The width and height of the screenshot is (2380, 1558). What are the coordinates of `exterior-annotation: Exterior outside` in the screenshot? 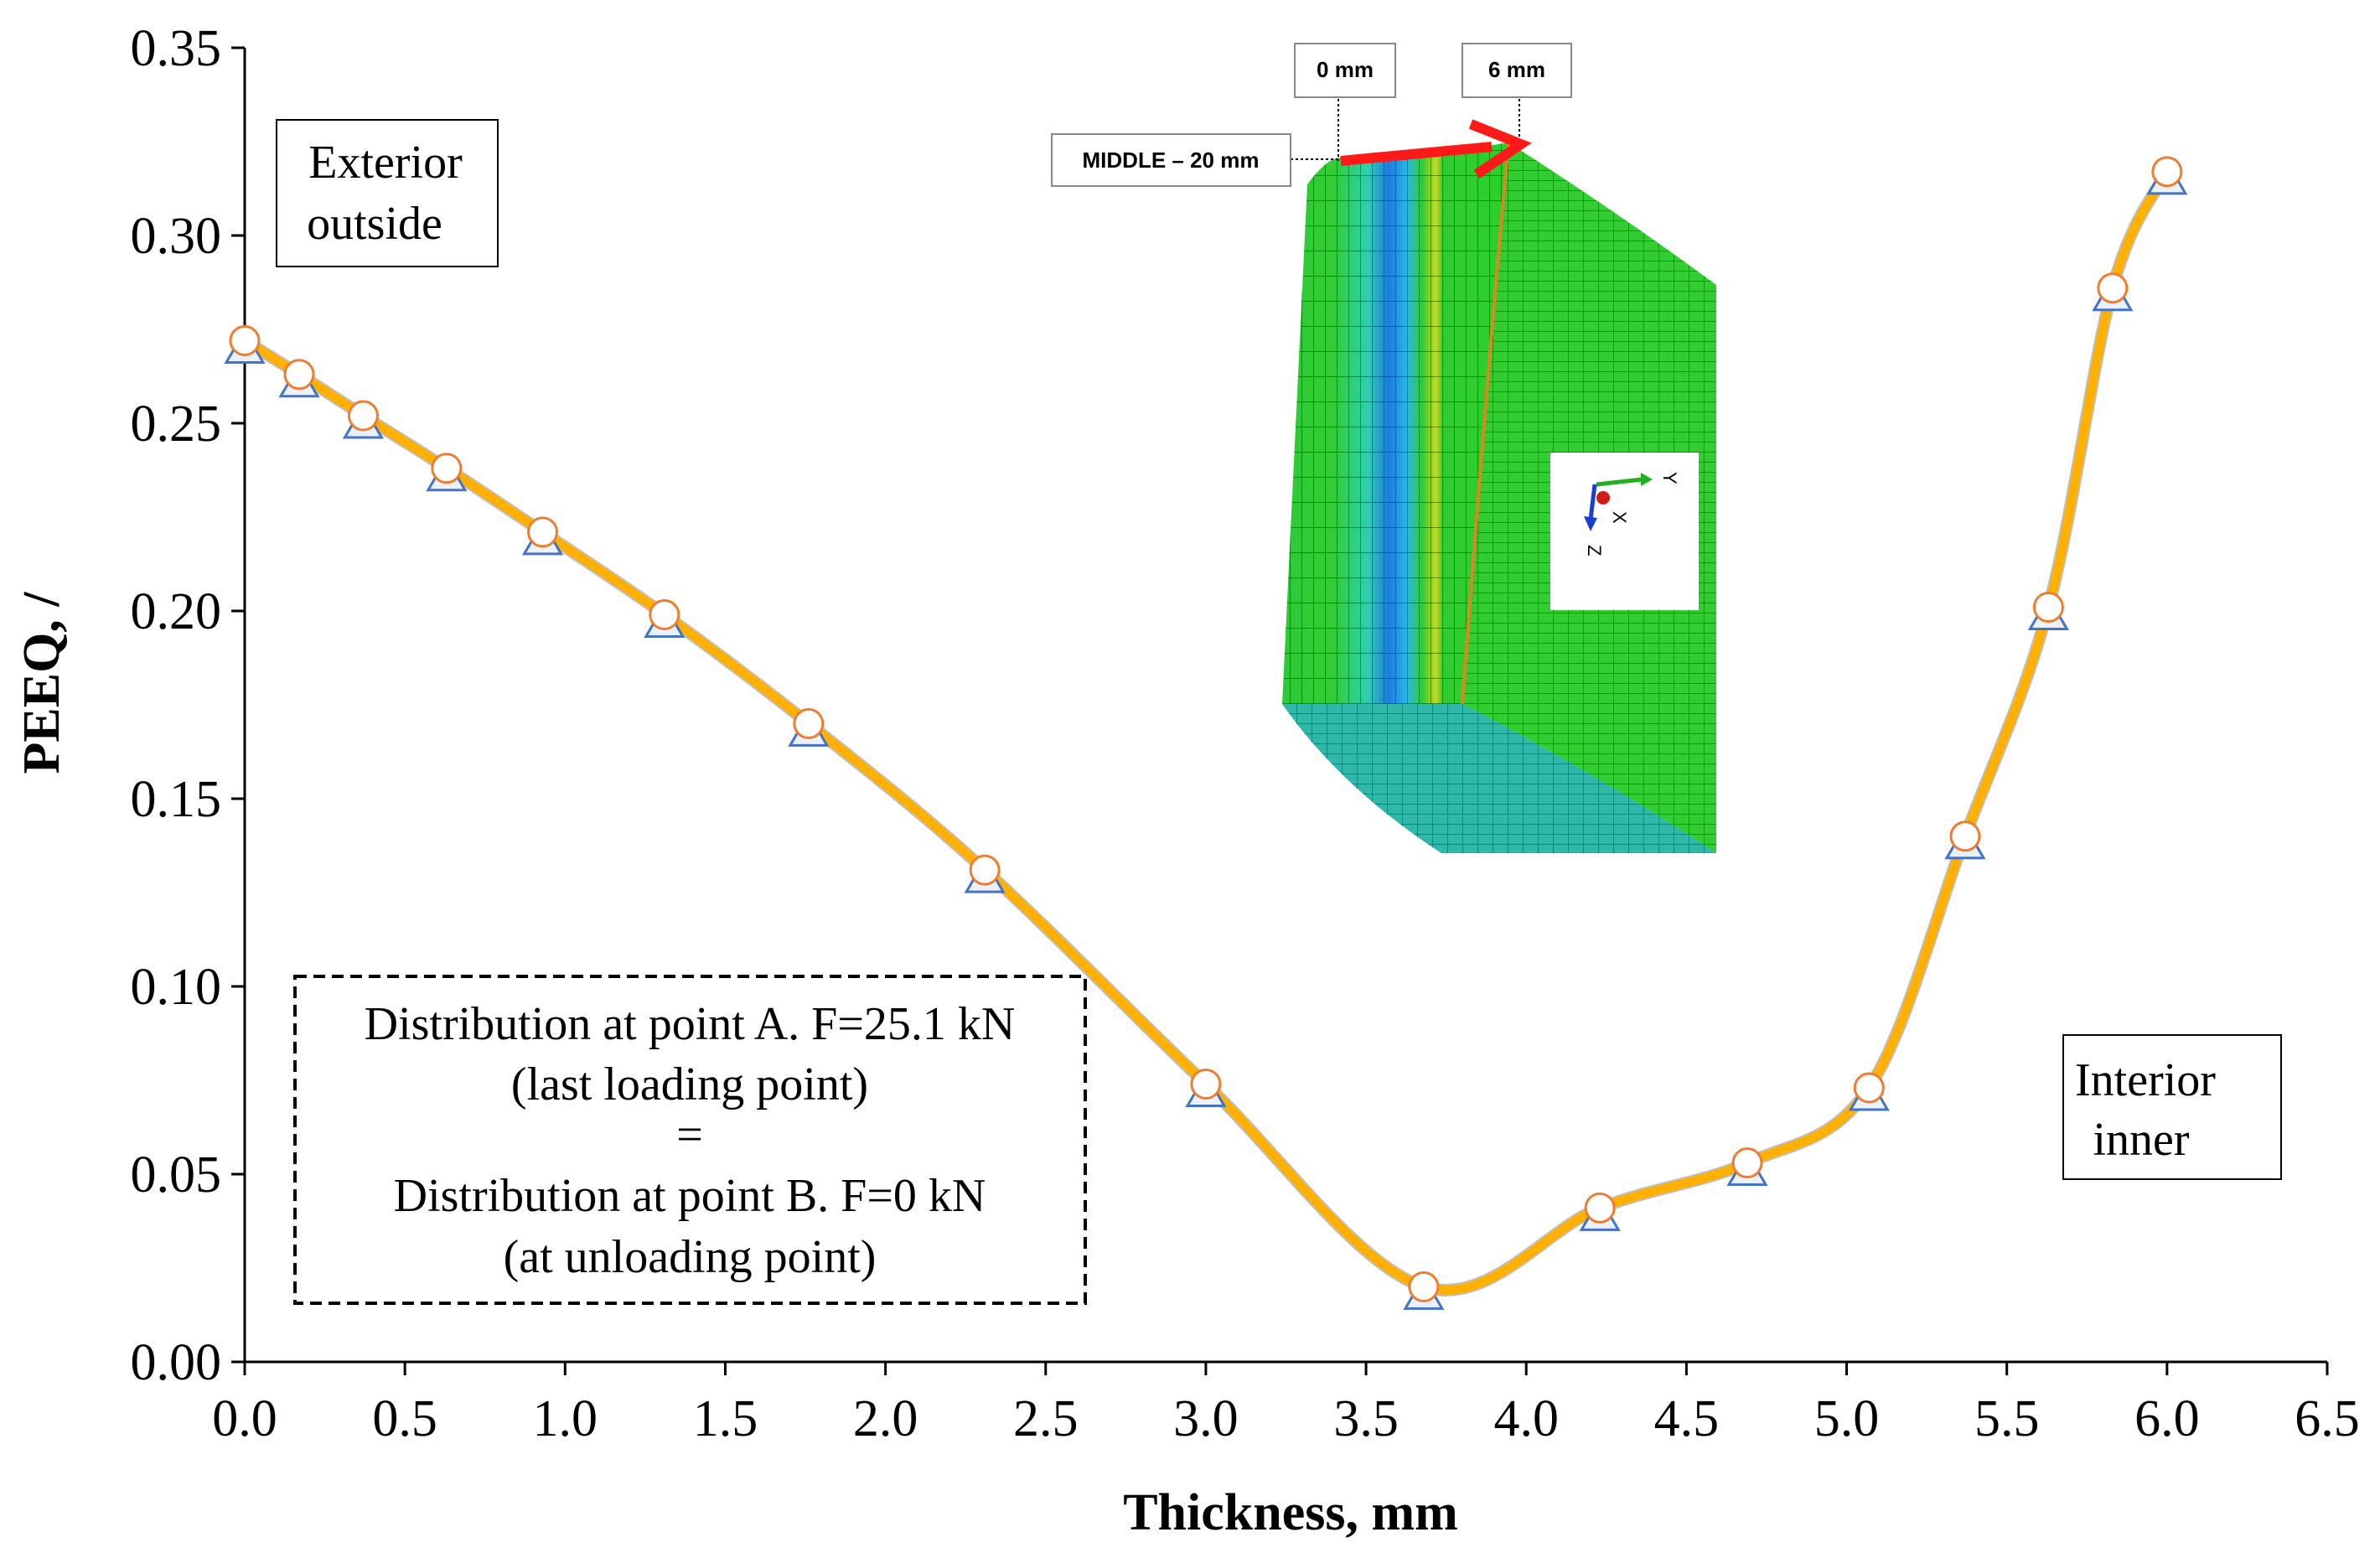 It's located at (387, 193).